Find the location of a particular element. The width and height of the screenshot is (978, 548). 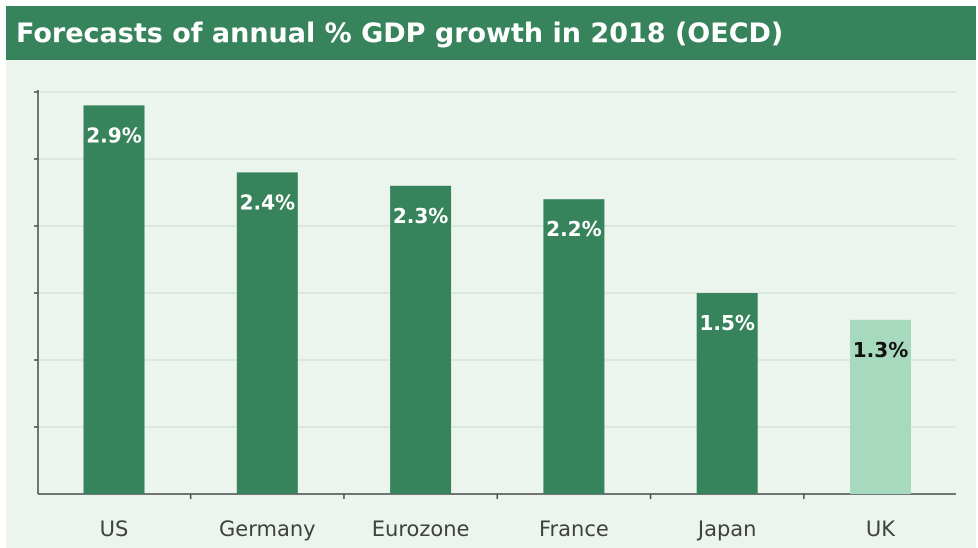

category-label: US is located at coordinates (114, 529).